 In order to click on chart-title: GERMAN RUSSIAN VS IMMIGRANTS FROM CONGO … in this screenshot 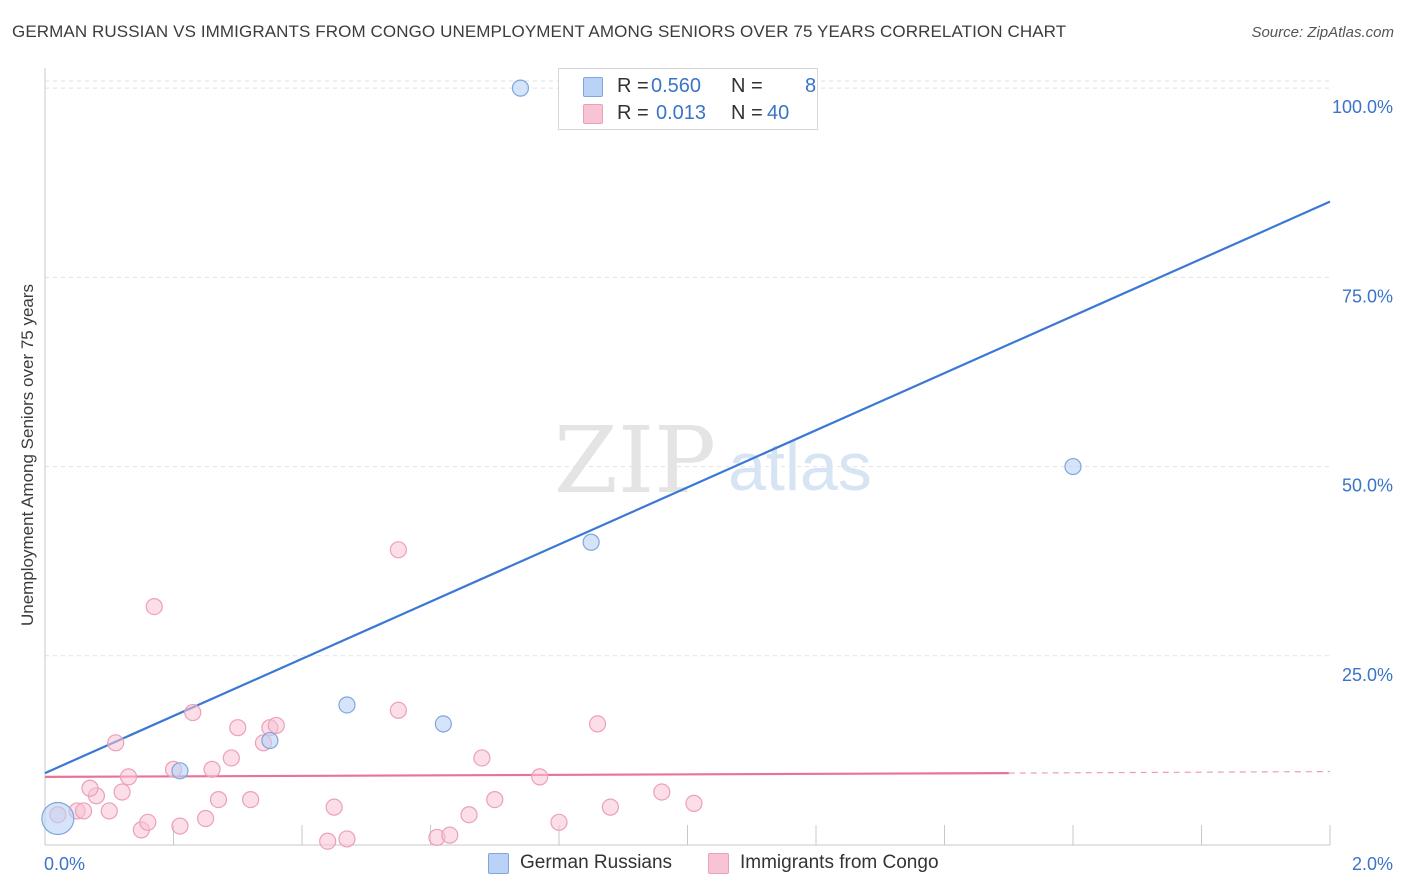, I will do `click(539, 31)`.